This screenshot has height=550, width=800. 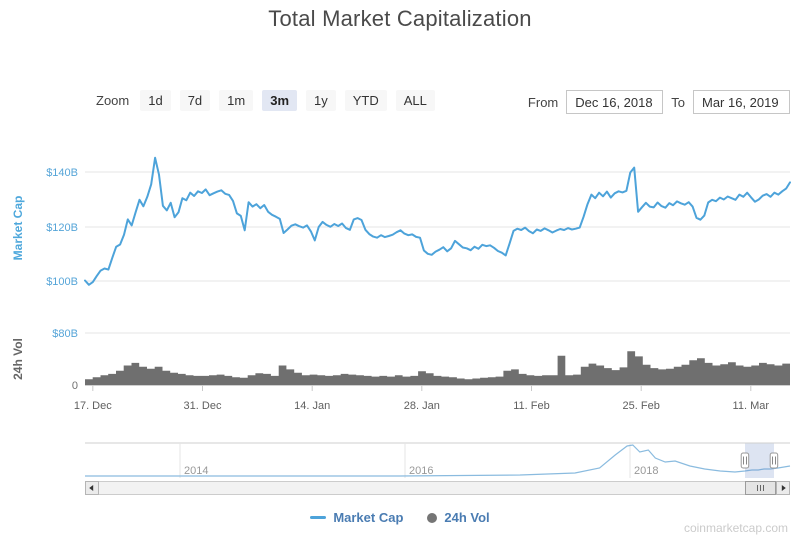 What do you see at coordinates (155, 100) in the screenshot?
I see `zoom-button-1d: 1d` at bounding box center [155, 100].